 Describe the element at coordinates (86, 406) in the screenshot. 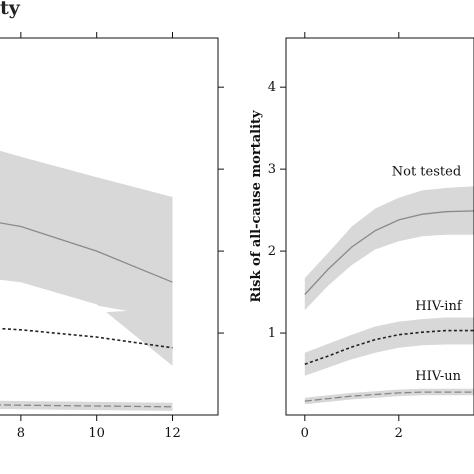

I see `left-series-line-dashed` at that location.